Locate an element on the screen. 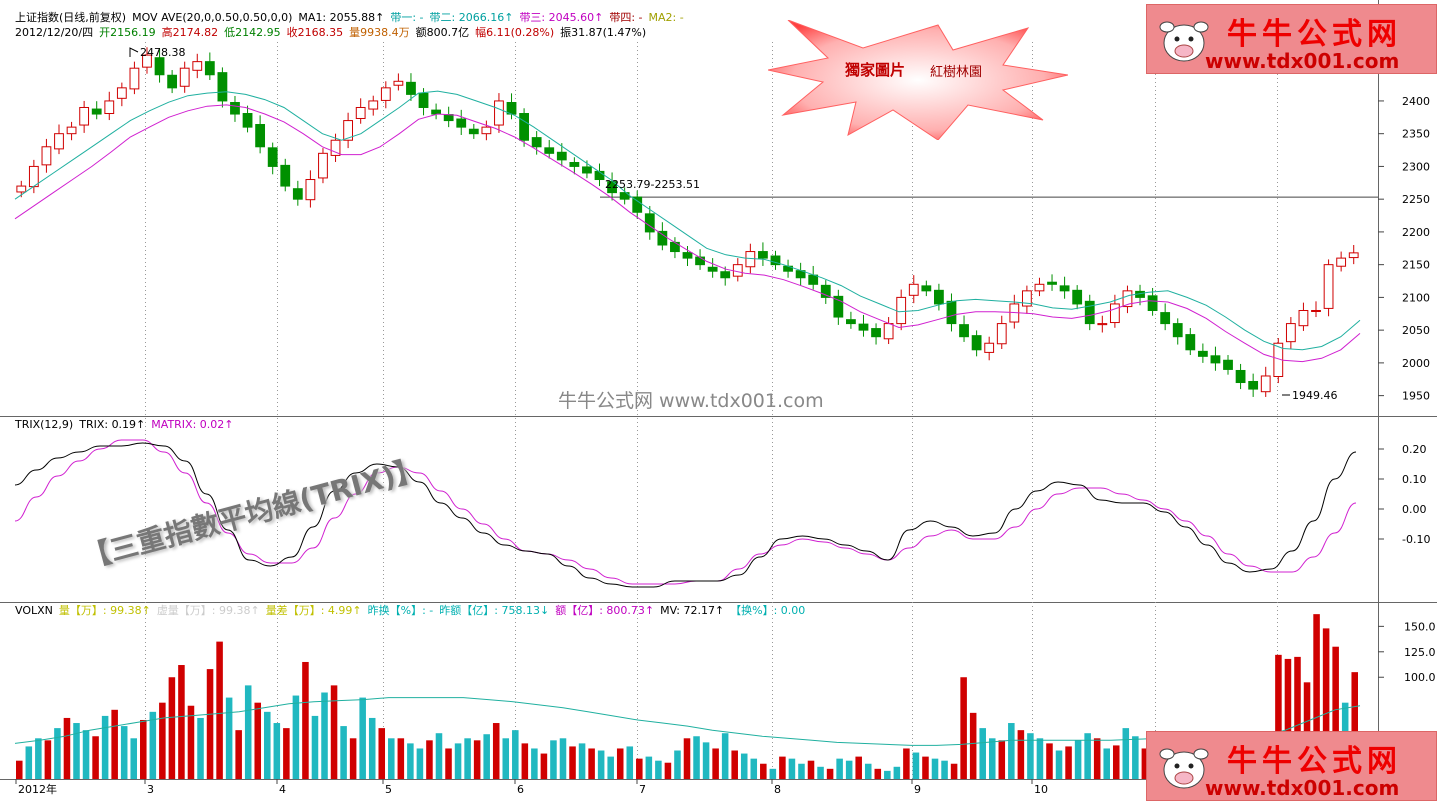  header2-item-6: 额800.7亿 is located at coordinates (442, 32).